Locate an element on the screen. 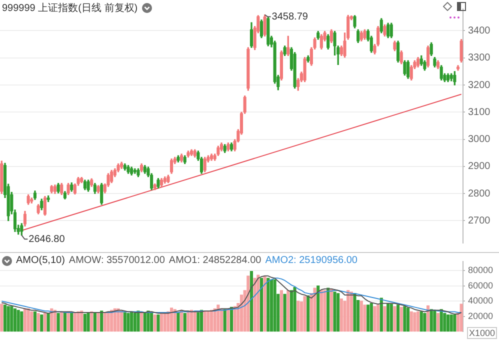 This screenshot has height=340, width=499. series-label: AMO1: 24852284.00 is located at coordinates (215, 260).